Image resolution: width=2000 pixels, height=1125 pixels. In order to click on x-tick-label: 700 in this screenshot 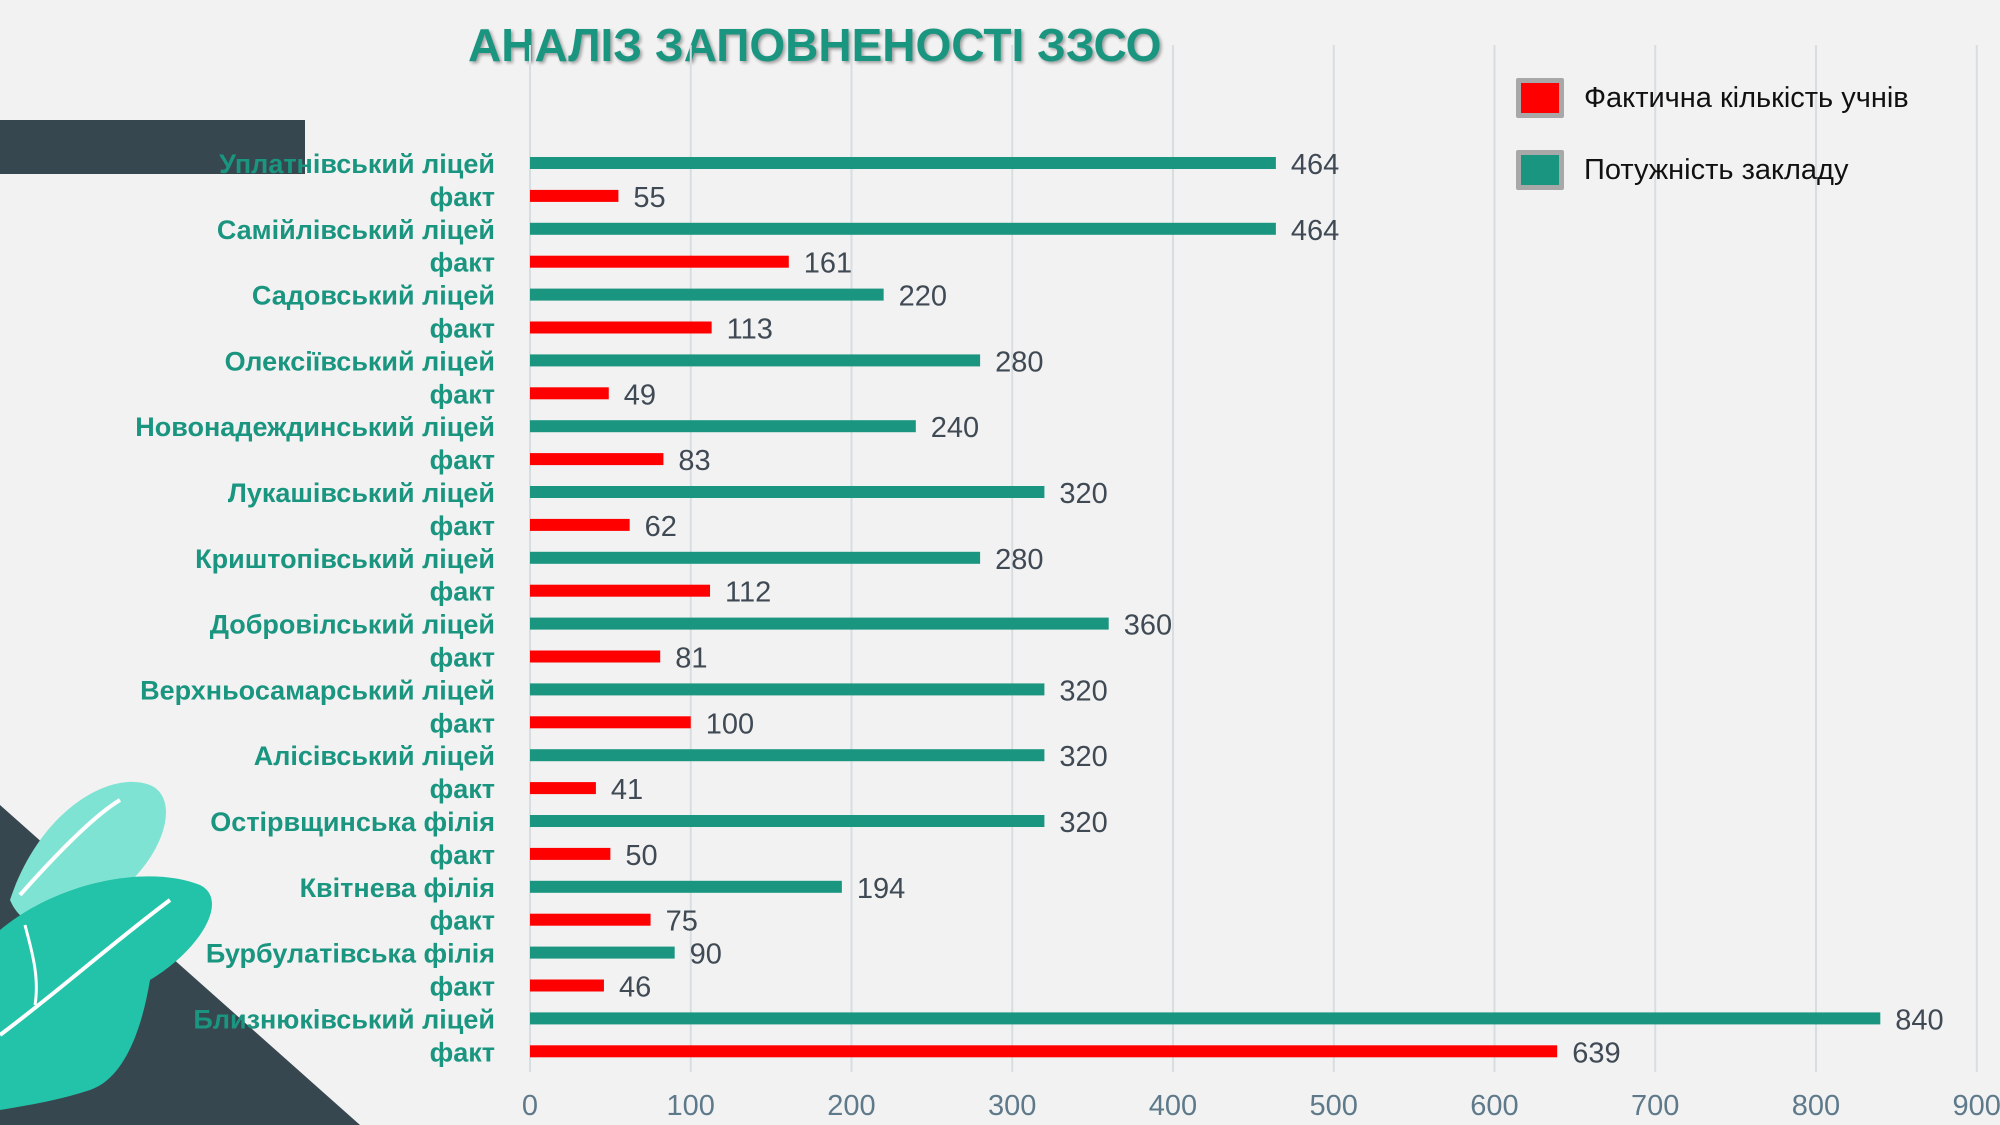, I will do `click(1655, 1106)`.